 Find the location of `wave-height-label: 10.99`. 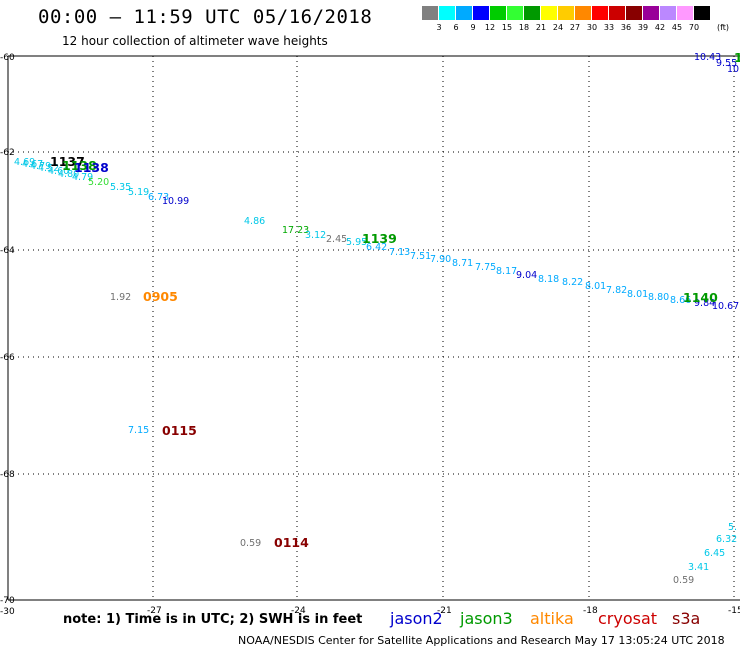

wave-height-label: 10.99 is located at coordinates (175, 201).